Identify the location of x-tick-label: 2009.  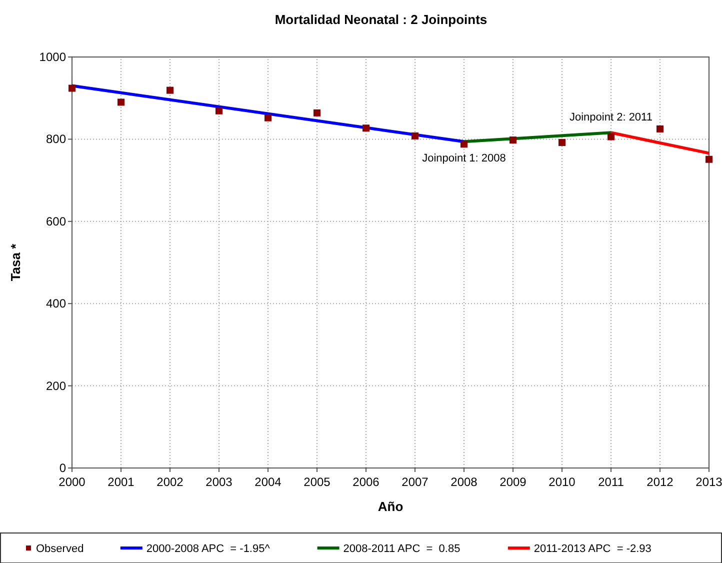
(513, 482).